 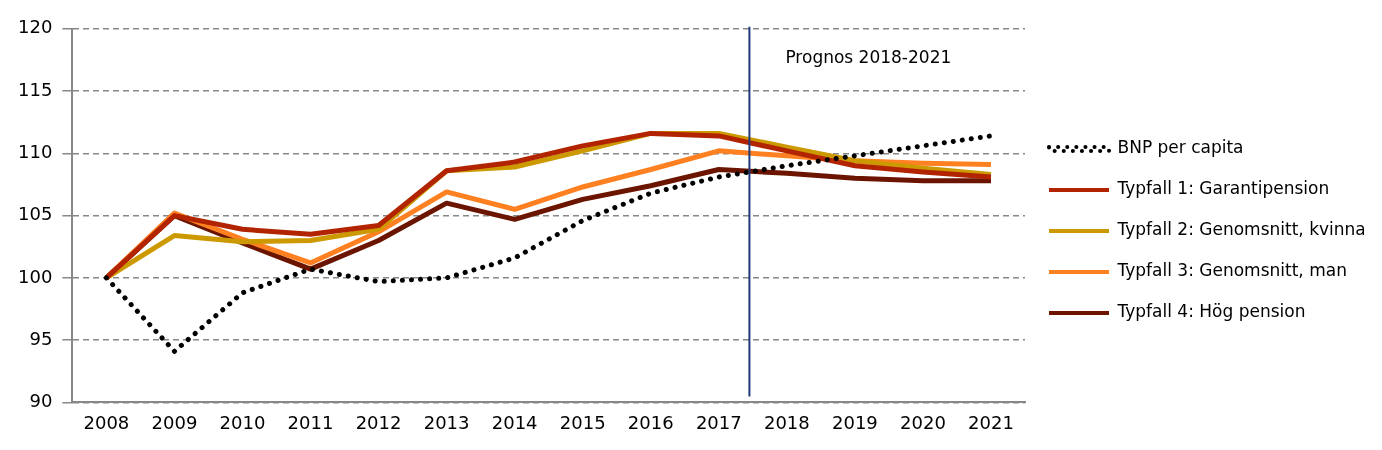 I want to click on x-tick-label: 2010, so click(x=242, y=422).